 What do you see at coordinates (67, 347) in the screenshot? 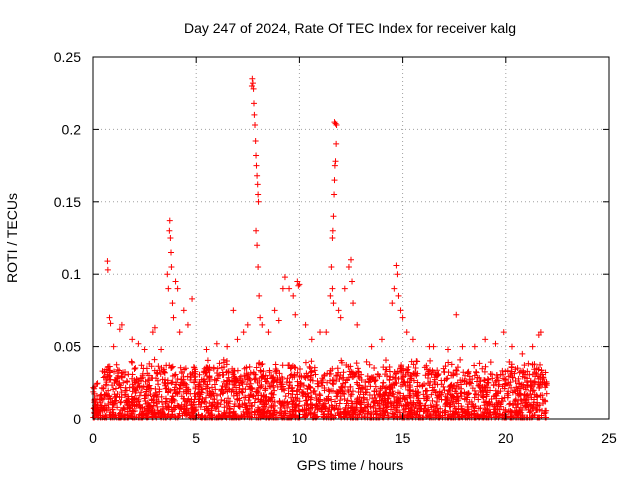
I see `y-tick-label: 0.05` at bounding box center [67, 347].